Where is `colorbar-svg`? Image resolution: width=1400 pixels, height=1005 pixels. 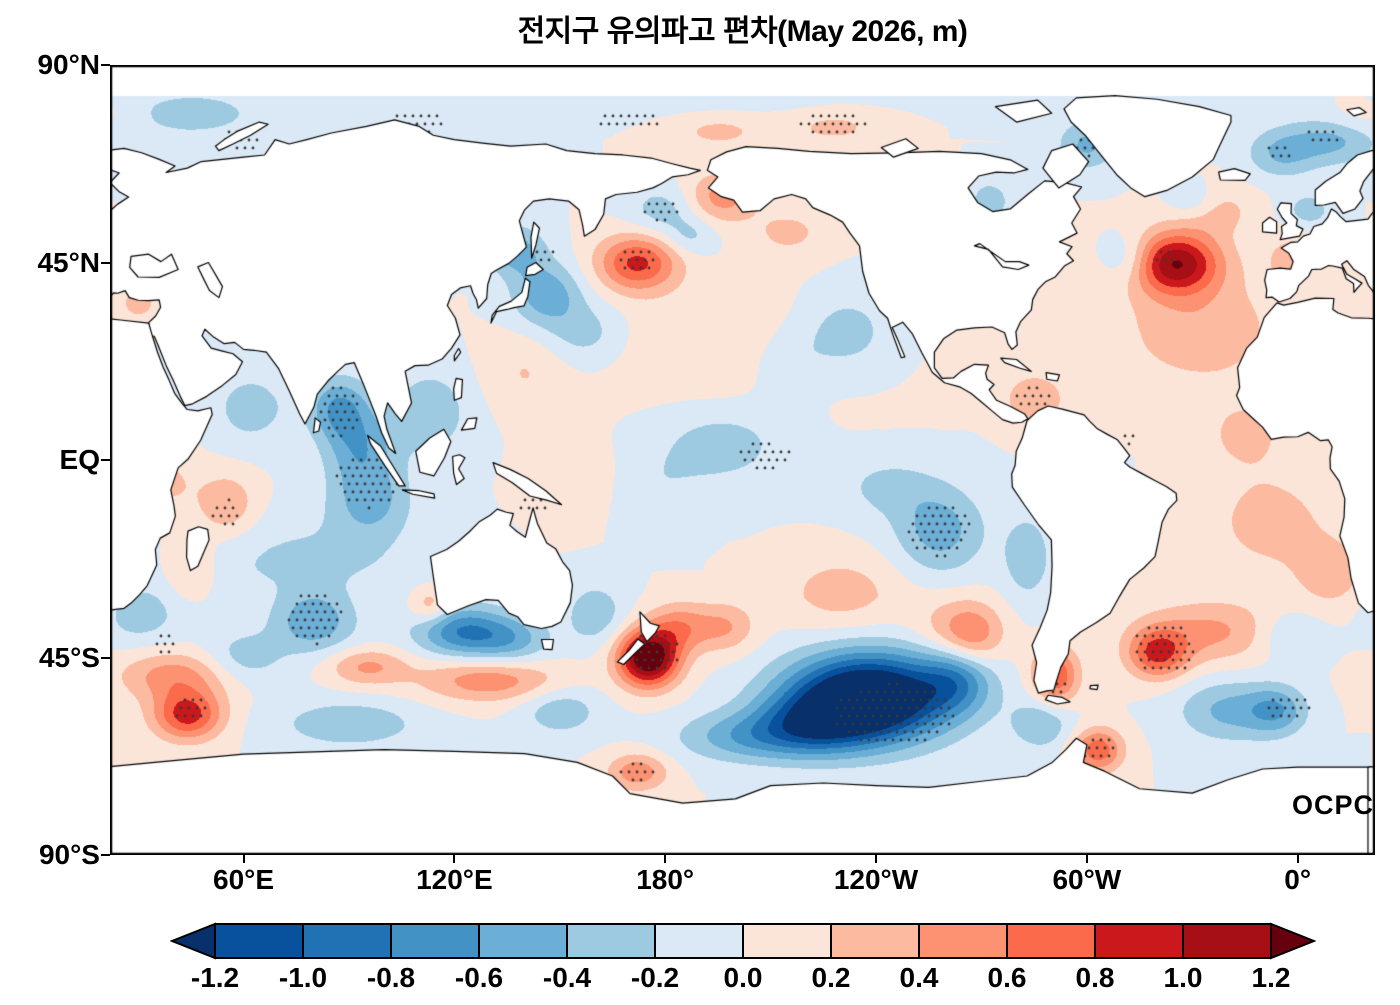
colorbar-svg is located at coordinates (743, 941).